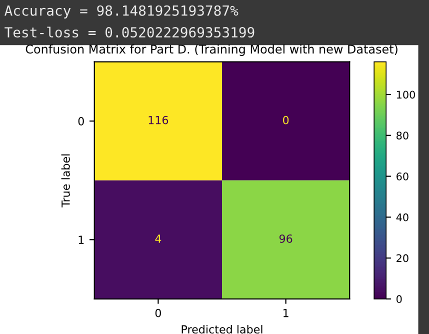  I want to click on color-bar-label: 40, so click(402, 217).